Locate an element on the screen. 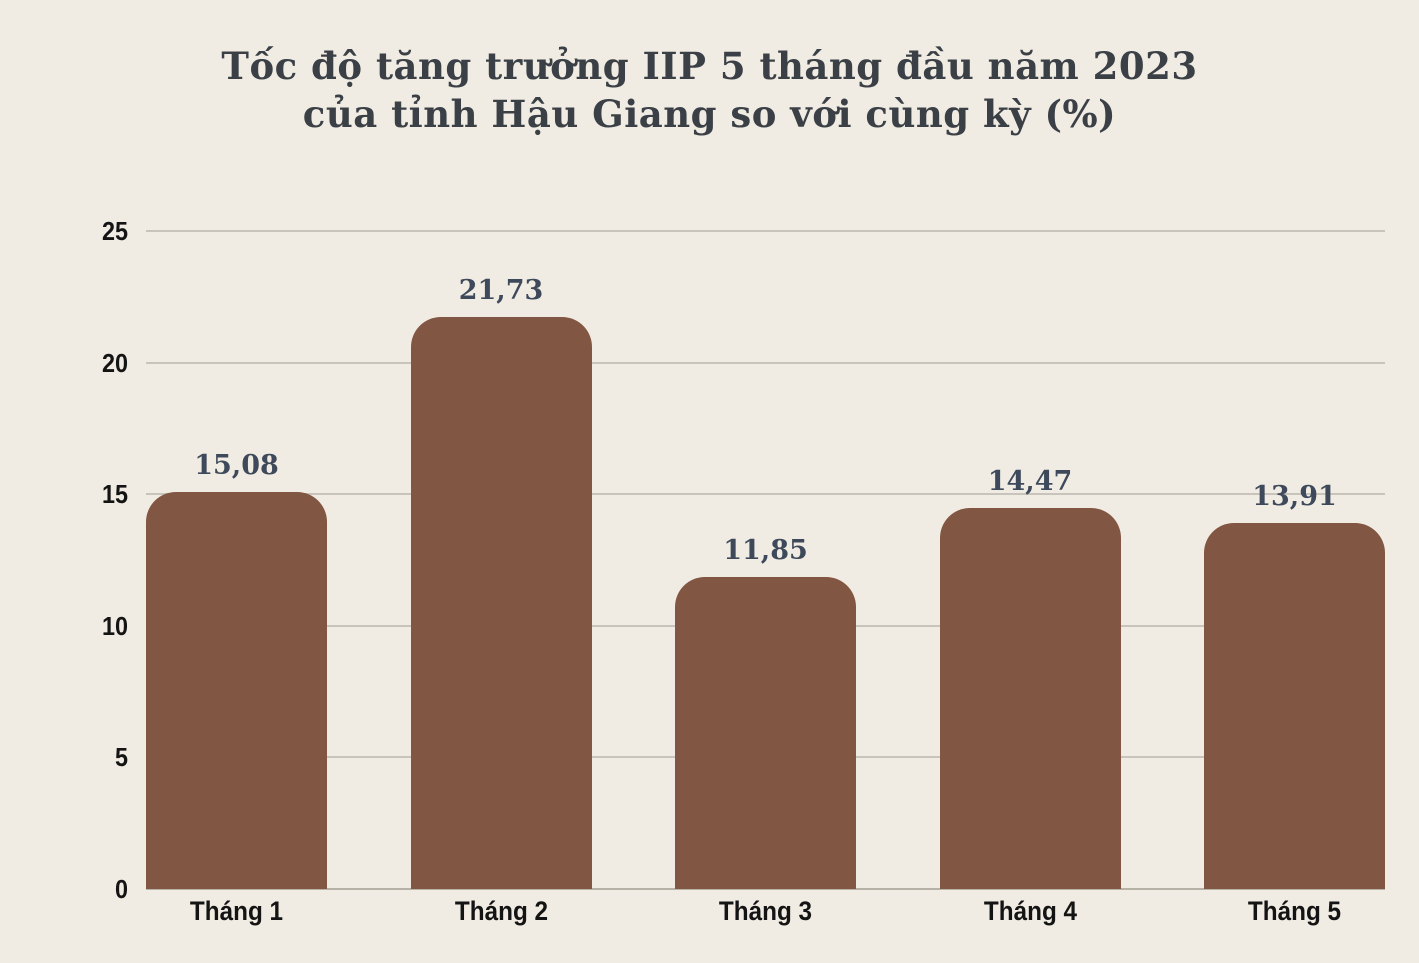  bar-value-label-Tháng 3: 11,85 is located at coordinates (765, 551).